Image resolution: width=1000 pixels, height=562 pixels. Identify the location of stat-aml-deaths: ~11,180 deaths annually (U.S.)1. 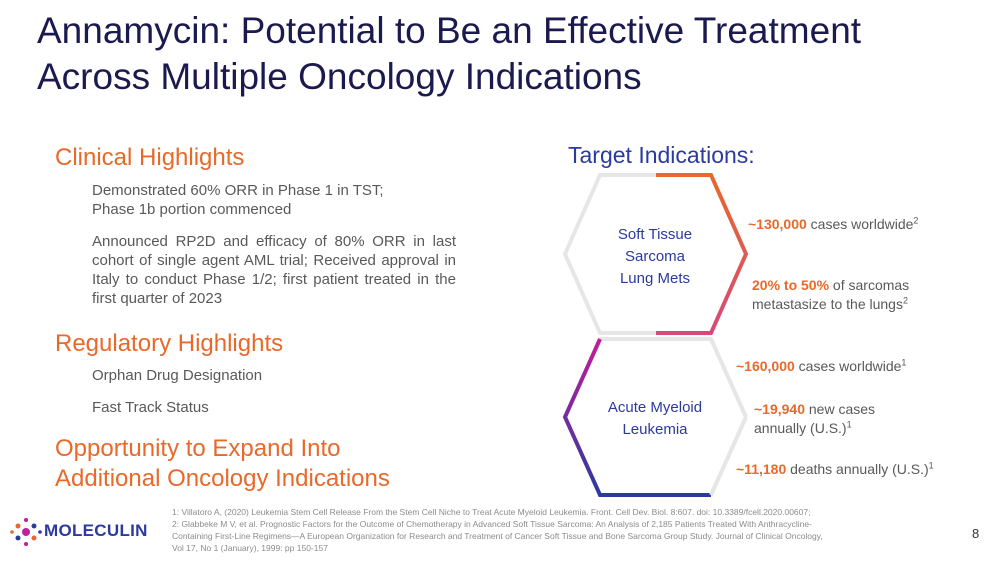
(835, 469).